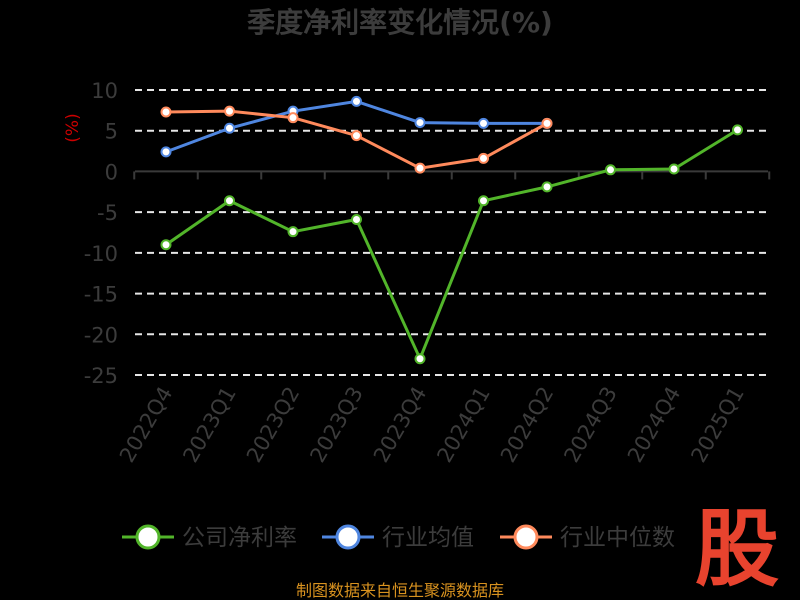 Image resolution: width=800 pixels, height=600 pixels. I want to click on legend-label: 行业中位数, so click(617, 538).